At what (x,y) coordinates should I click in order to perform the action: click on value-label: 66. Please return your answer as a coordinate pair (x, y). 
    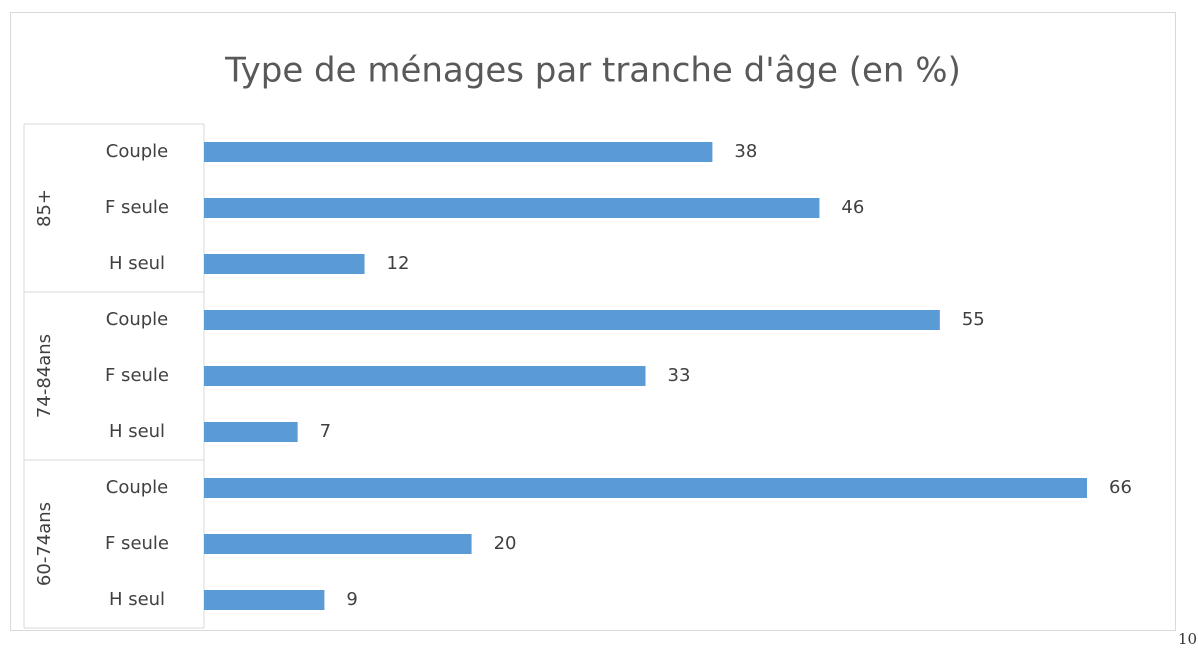
    Looking at the image, I should click on (1120, 487).